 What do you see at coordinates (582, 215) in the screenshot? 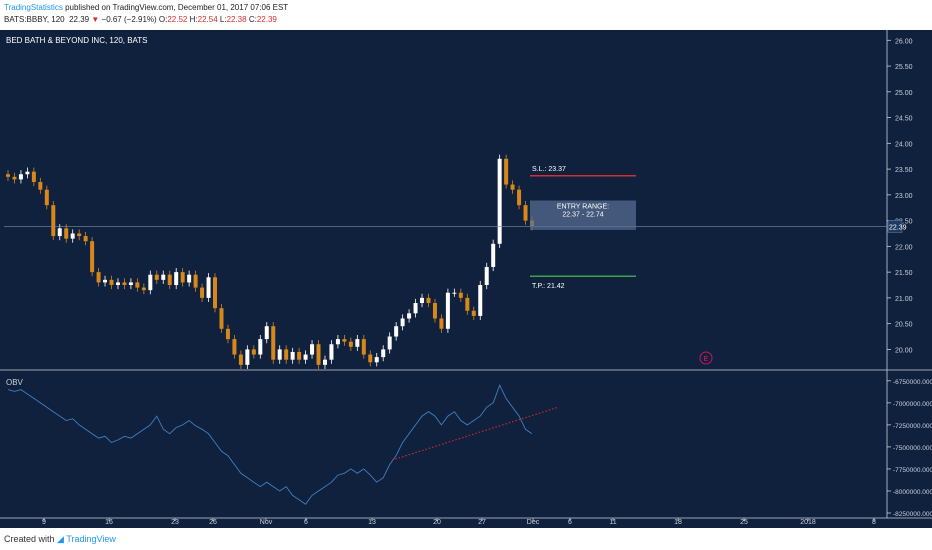
I see `entry-range-values: 22.37 - 22.74` at bounding box center [582, 215].